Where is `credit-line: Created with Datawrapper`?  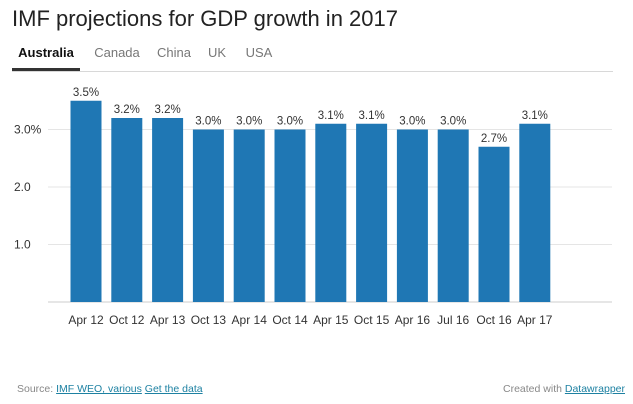 credit-line: Created with Datawrapper is located at coordinates (564, 389).